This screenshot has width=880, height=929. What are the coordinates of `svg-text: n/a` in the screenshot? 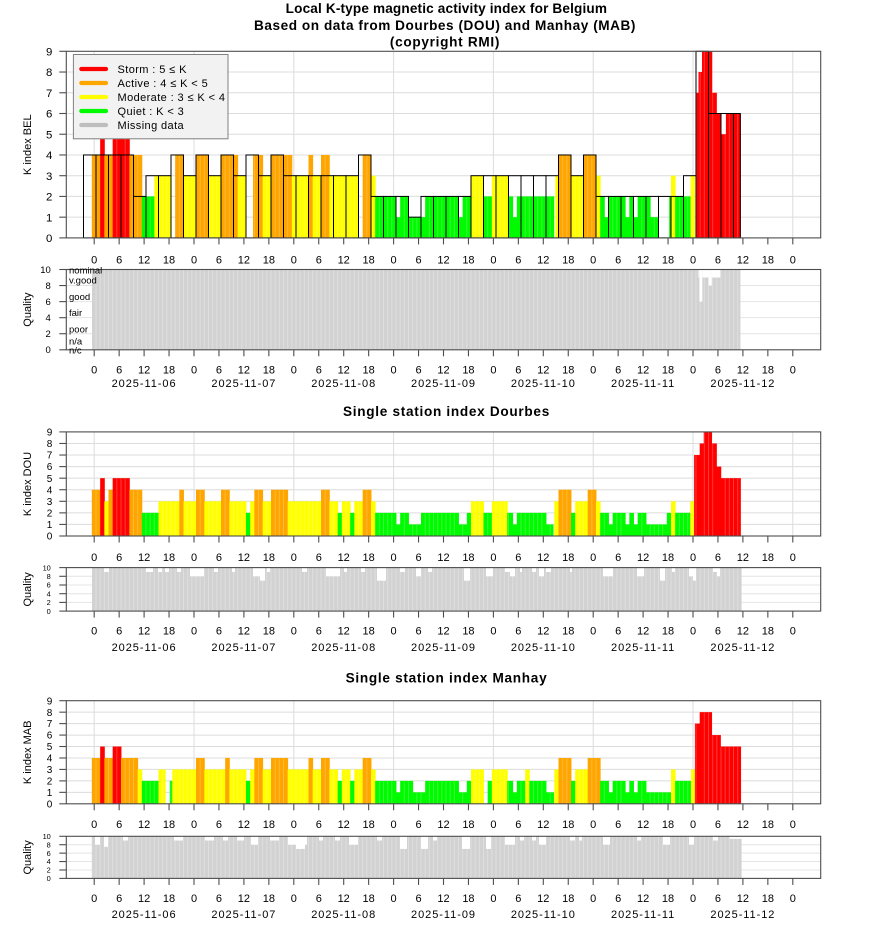 It's located at (76, 342).